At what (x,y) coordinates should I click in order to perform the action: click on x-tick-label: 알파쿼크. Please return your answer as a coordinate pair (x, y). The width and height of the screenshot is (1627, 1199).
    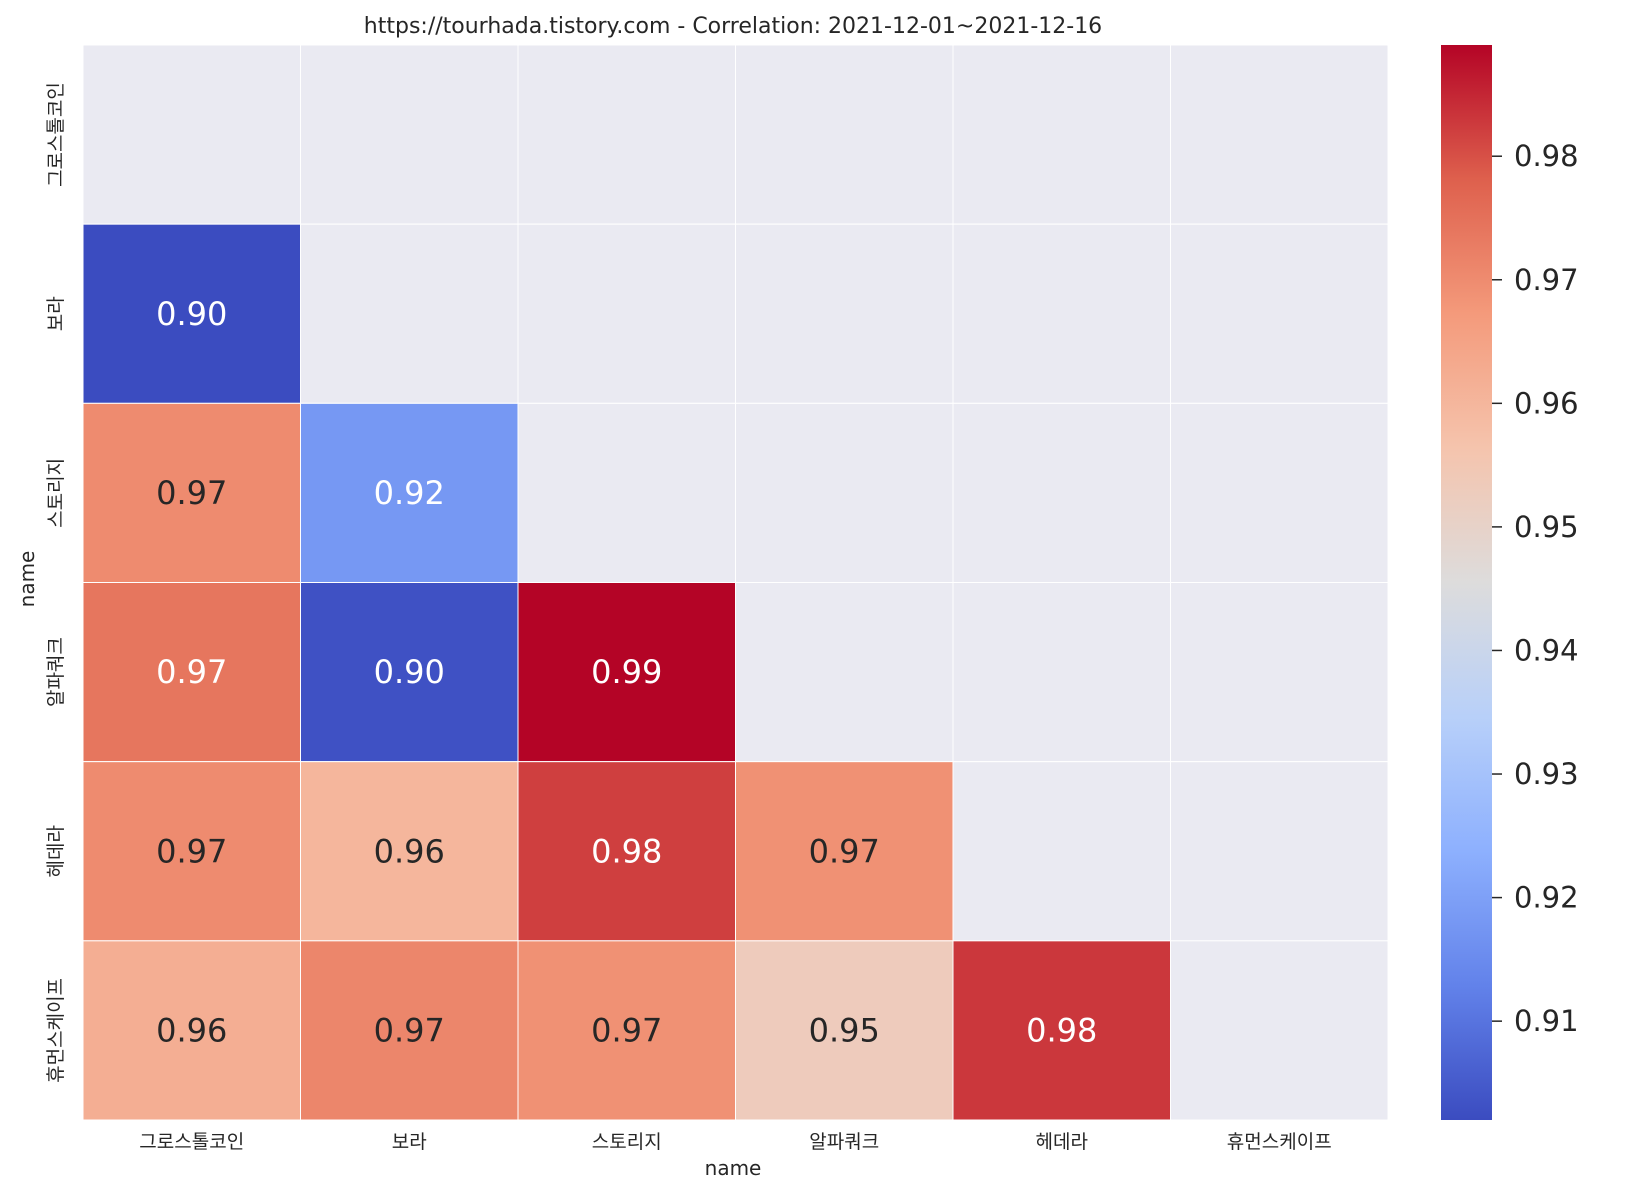
    Looking at the image, I should click on (844, 1142).